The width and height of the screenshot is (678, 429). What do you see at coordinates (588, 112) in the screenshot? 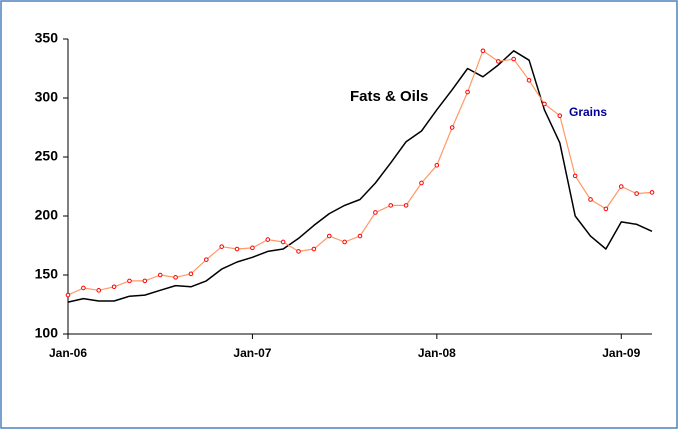
I see `series-label: Grains` at bounding box center [588, 112].